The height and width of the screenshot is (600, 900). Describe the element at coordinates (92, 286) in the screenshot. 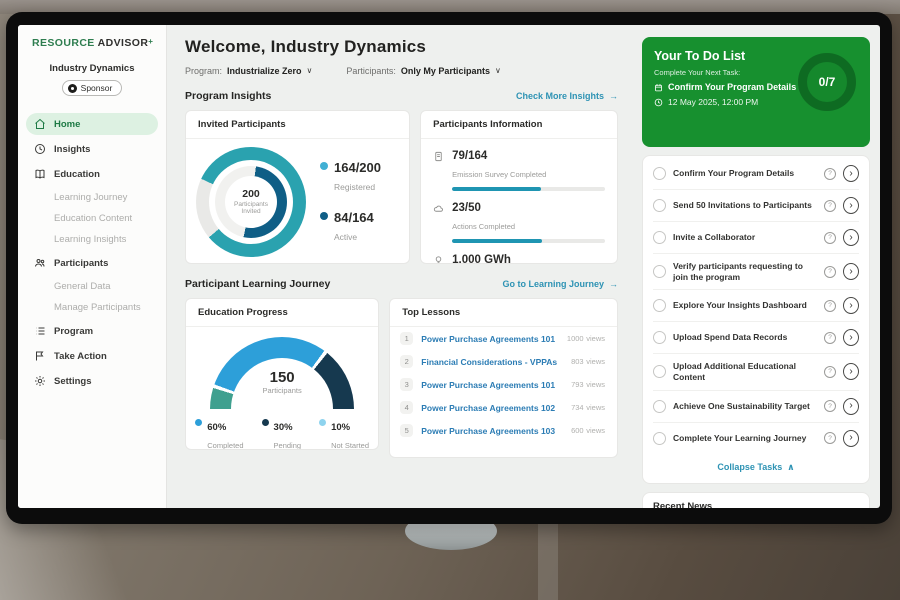

I see `sidebar-item-general-data: General Data` at that location.